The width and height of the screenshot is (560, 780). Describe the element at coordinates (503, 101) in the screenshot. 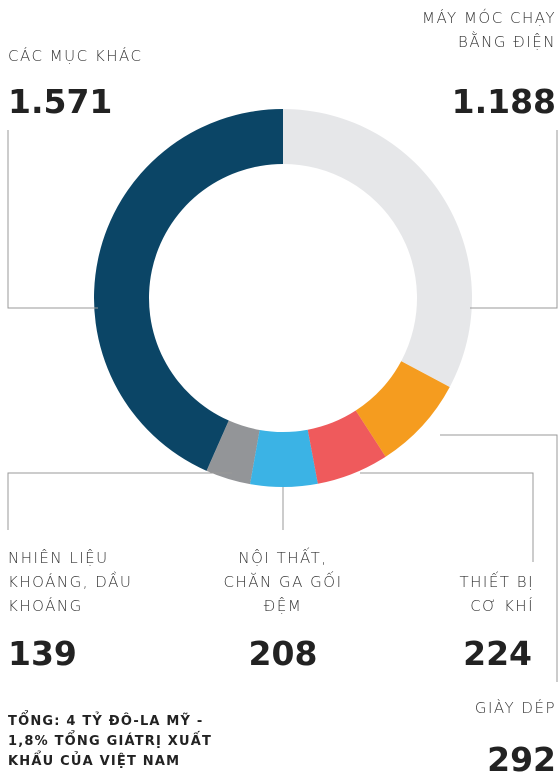

I see `value-label: 1.188` at that location.